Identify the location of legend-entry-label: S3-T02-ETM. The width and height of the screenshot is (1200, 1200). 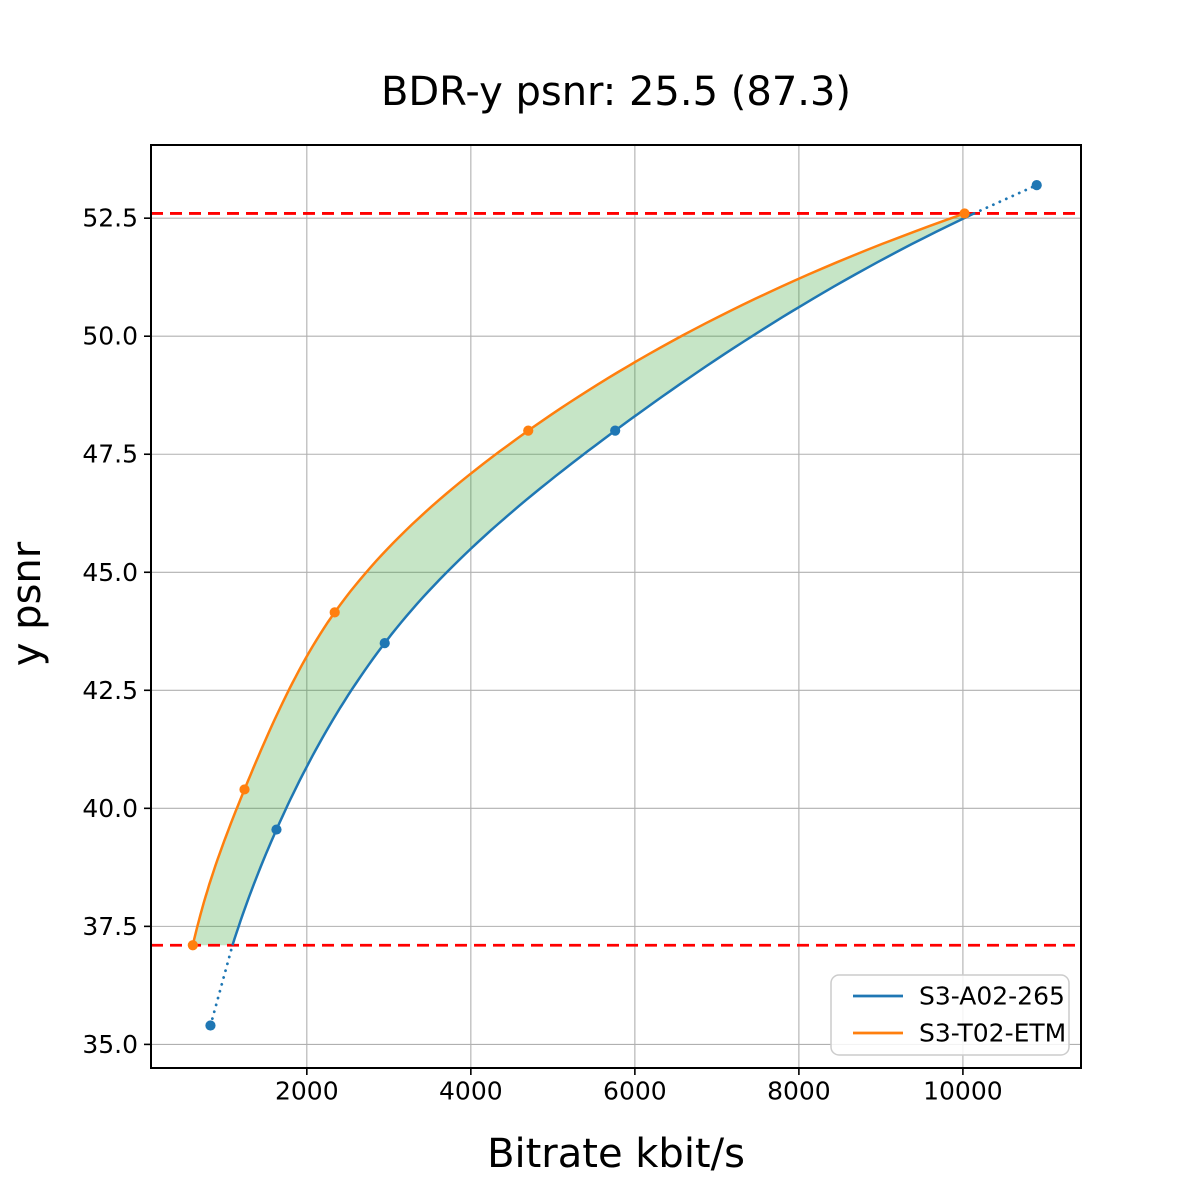
(992, 1033).